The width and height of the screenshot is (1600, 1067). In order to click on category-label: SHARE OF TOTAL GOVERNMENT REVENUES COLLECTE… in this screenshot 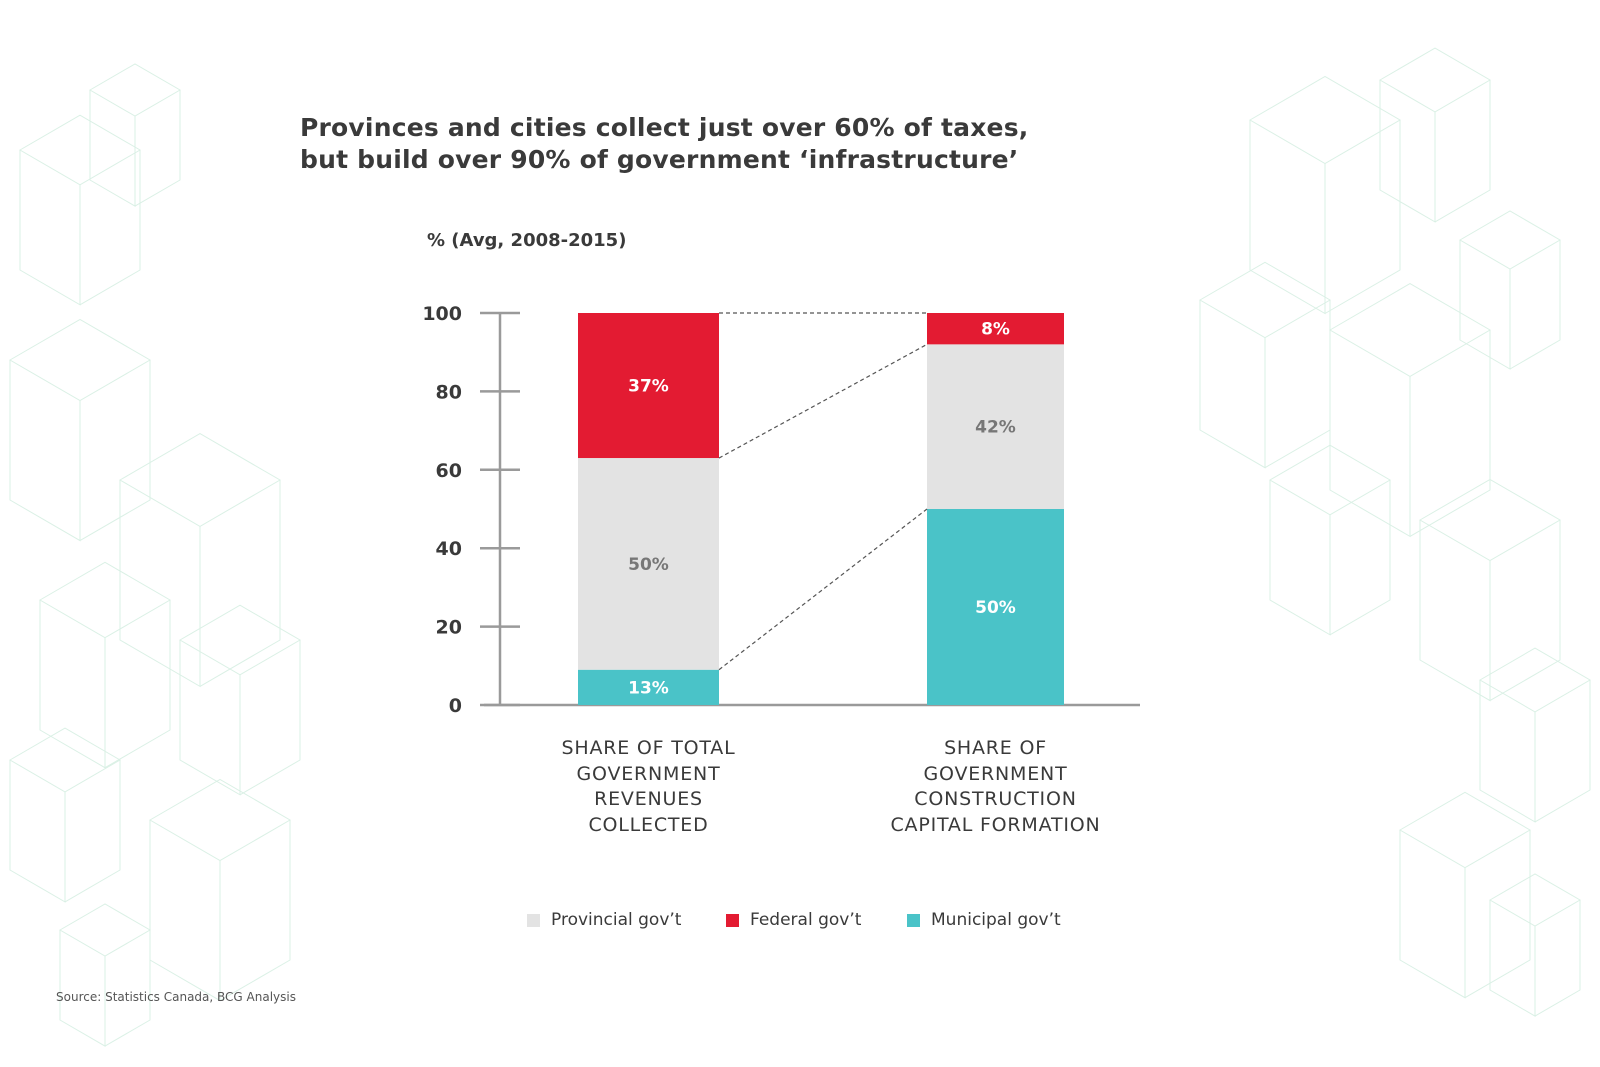, I will do `click(649, 787)`.